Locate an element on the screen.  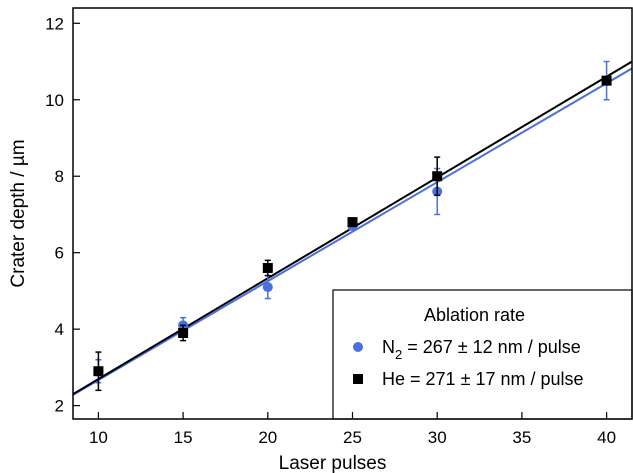
x-axis-label: Laser pulses is located at coordinates (333, 463).